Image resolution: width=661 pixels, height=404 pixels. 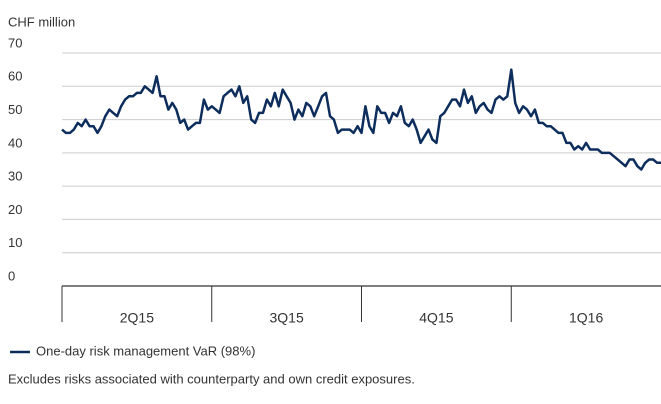 What do you see at coordinates (586, 318) in the screenshot?
I see `x-tick-label: 1Q16` at bounding box center [586, 318].